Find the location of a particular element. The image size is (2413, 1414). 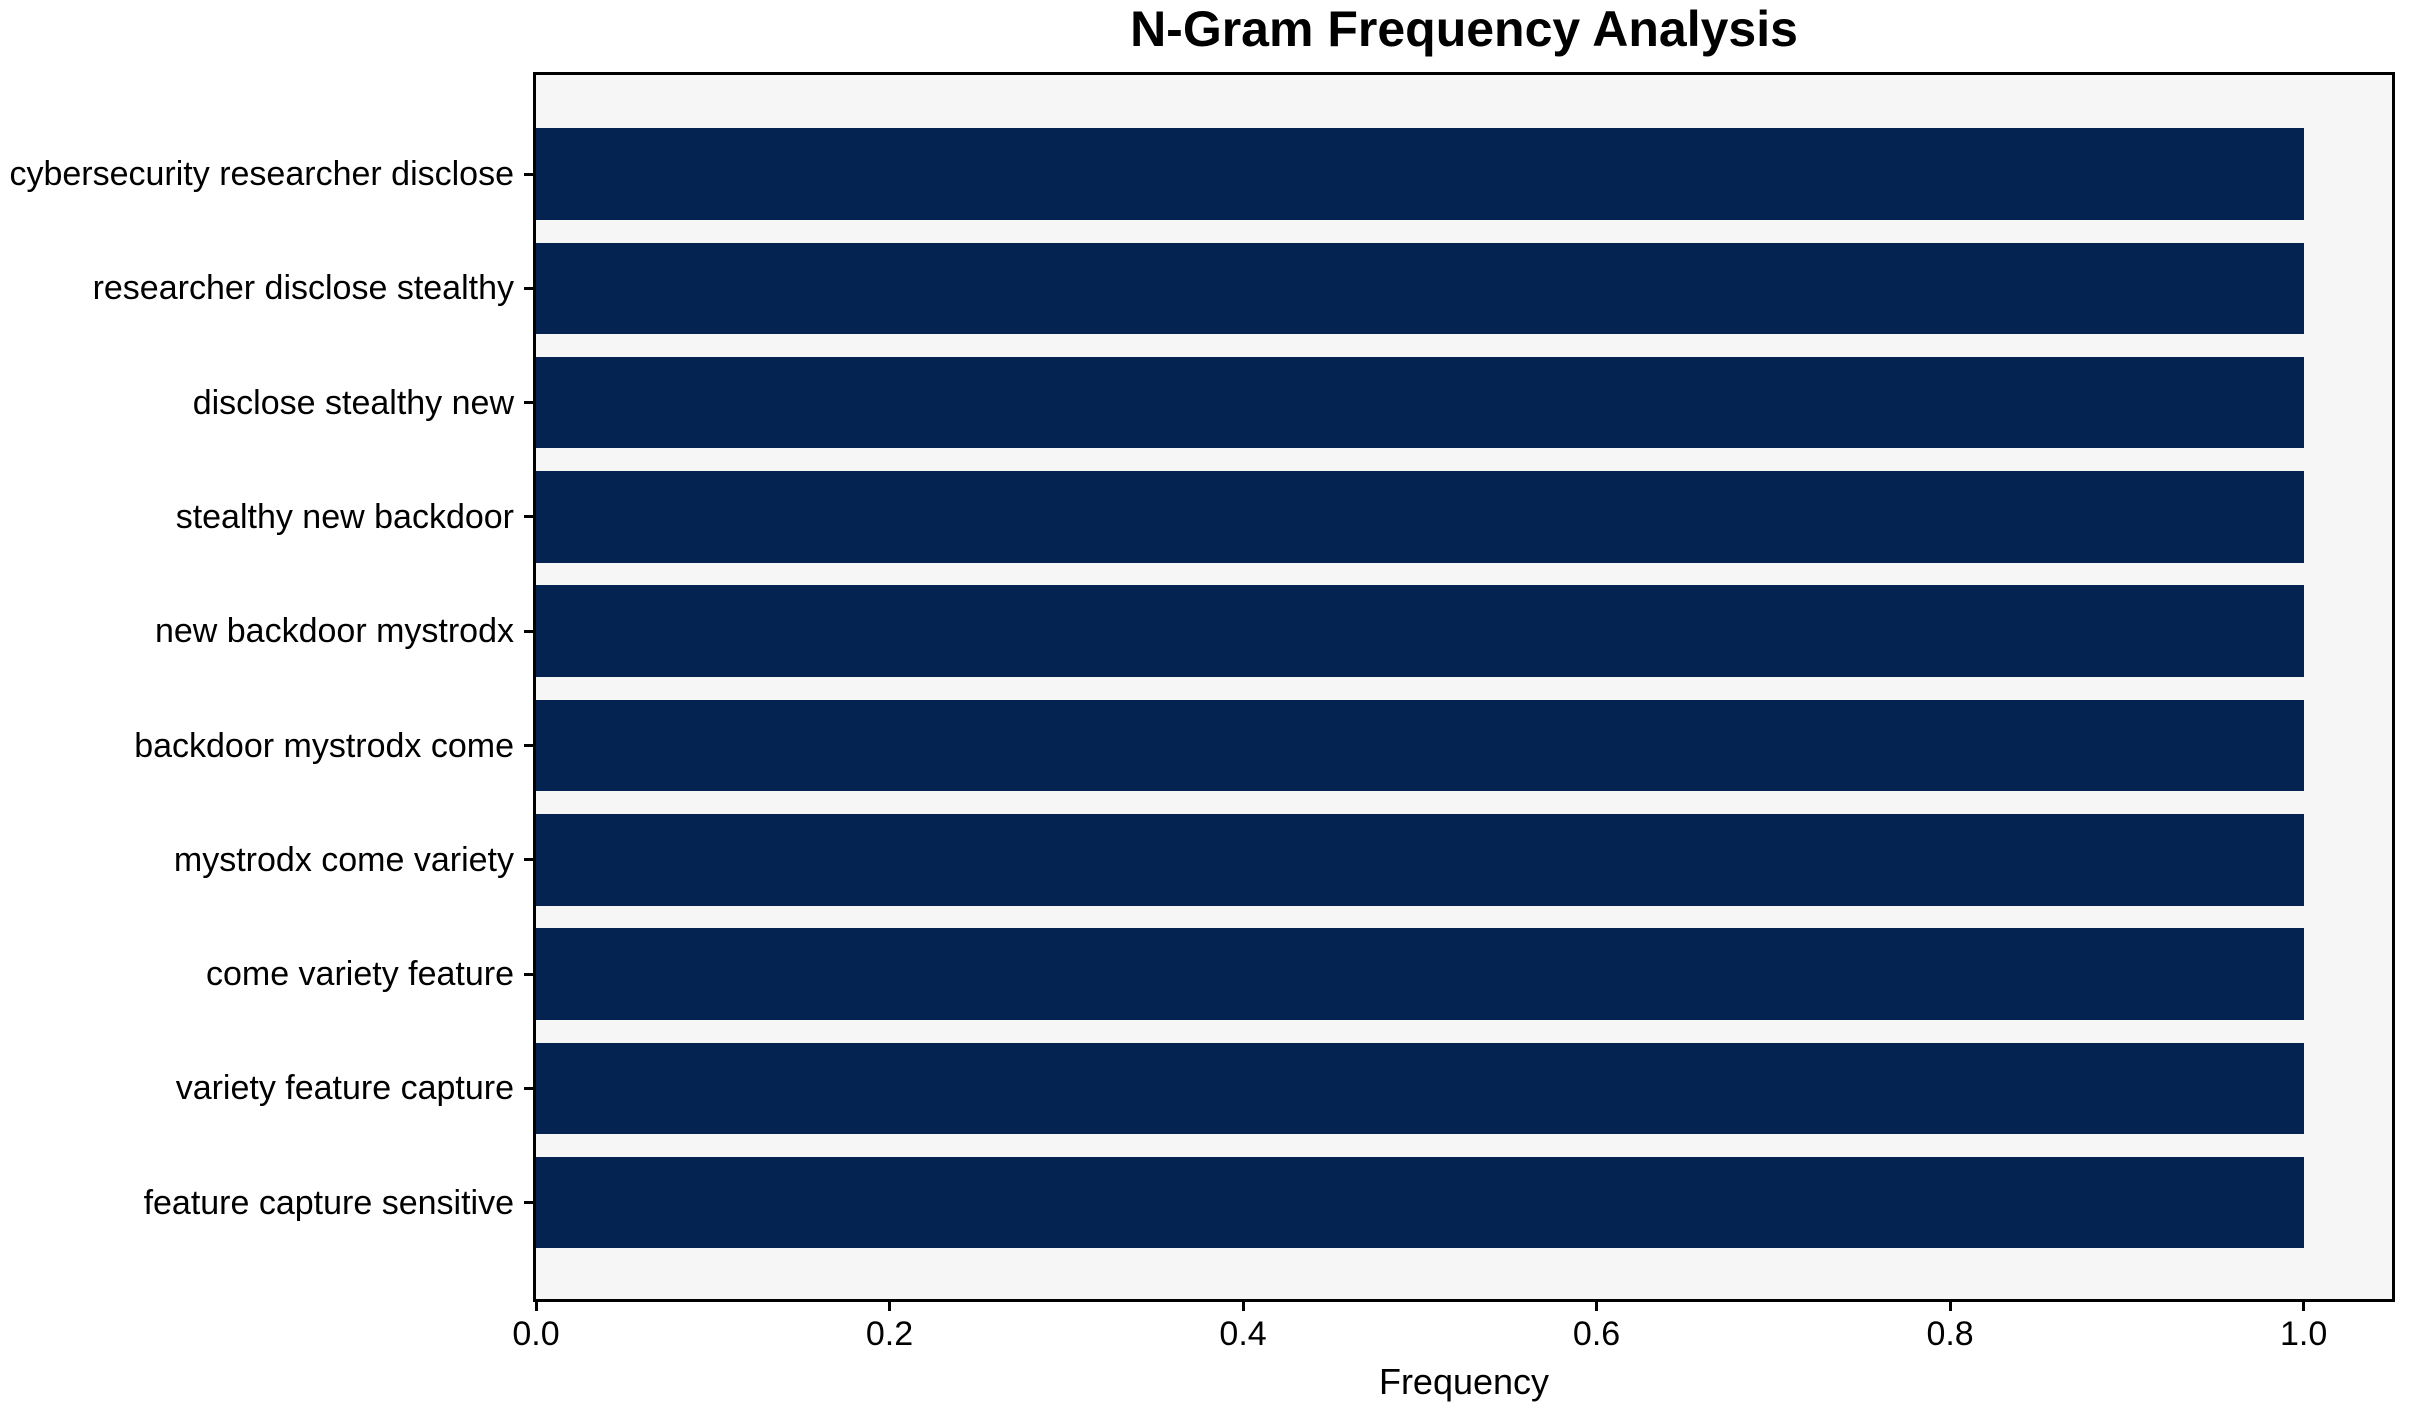

y-tick-label: mystrodx come variety is located at coordinates (343, 859).